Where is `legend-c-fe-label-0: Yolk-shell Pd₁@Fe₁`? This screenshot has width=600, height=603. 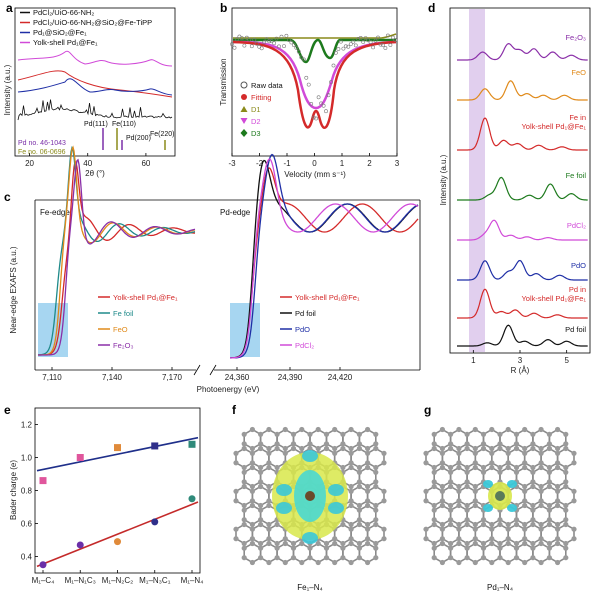 legend-c-fe-label-0: Yolk-shell Pd₁@Fe₁ is located at coordinates (145, 297).